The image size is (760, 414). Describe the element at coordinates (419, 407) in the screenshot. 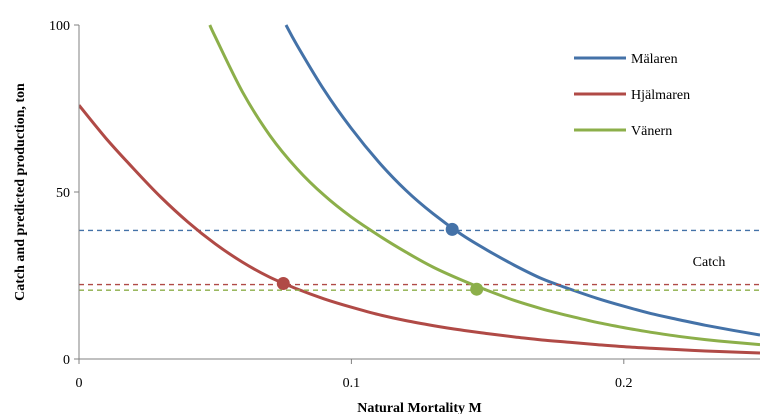

I see `x-axis-title: Natural Mortality M` at that location.